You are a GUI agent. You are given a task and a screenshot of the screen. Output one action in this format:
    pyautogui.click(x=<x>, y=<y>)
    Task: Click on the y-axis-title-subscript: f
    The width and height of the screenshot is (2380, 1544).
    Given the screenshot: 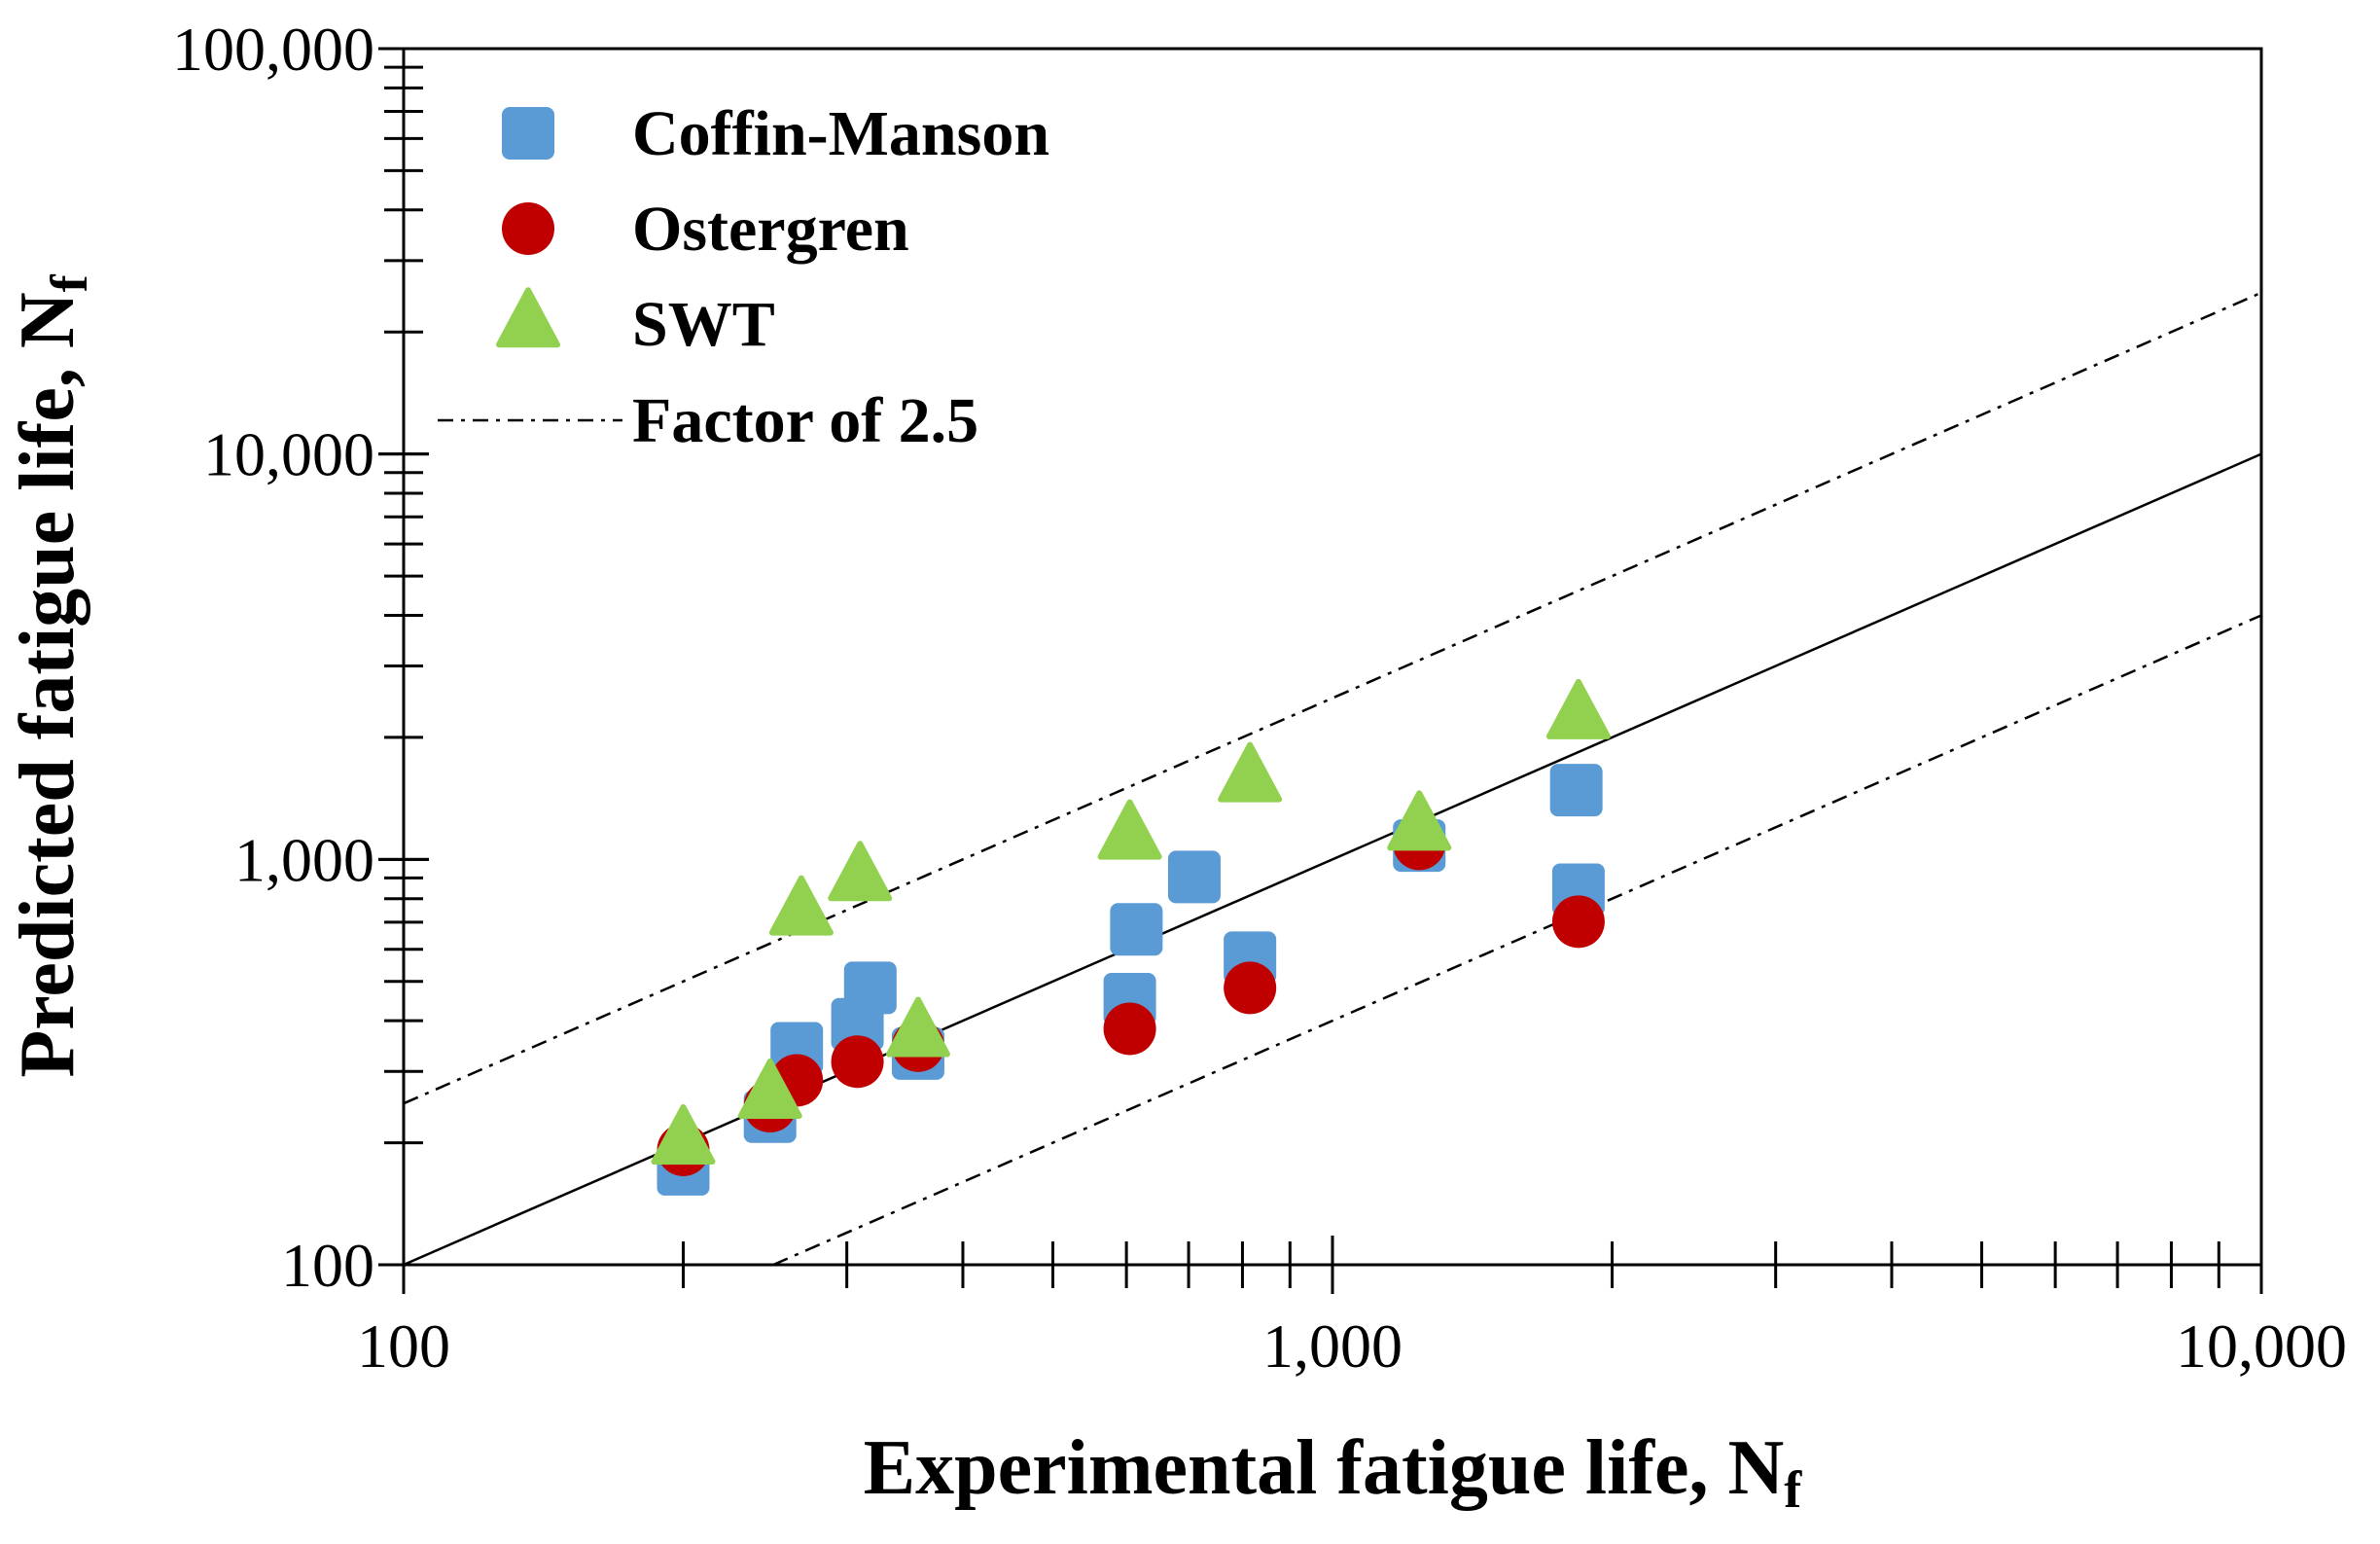 What is the action you would take?
    pyautogui.click(x=69, y=283)
    